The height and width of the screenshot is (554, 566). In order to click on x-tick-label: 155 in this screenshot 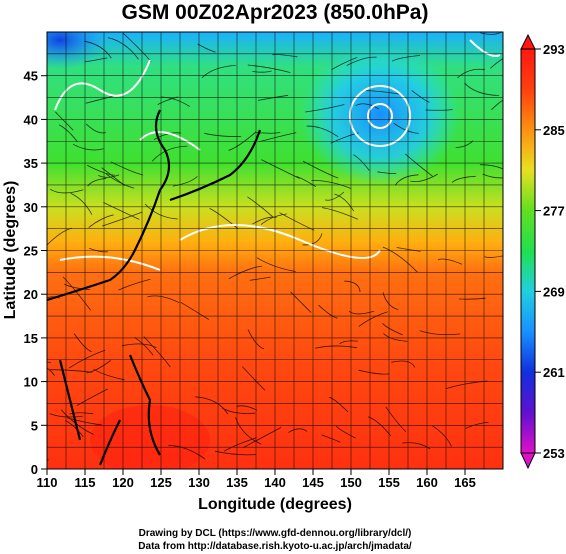, I will do `click(389, 482)`.